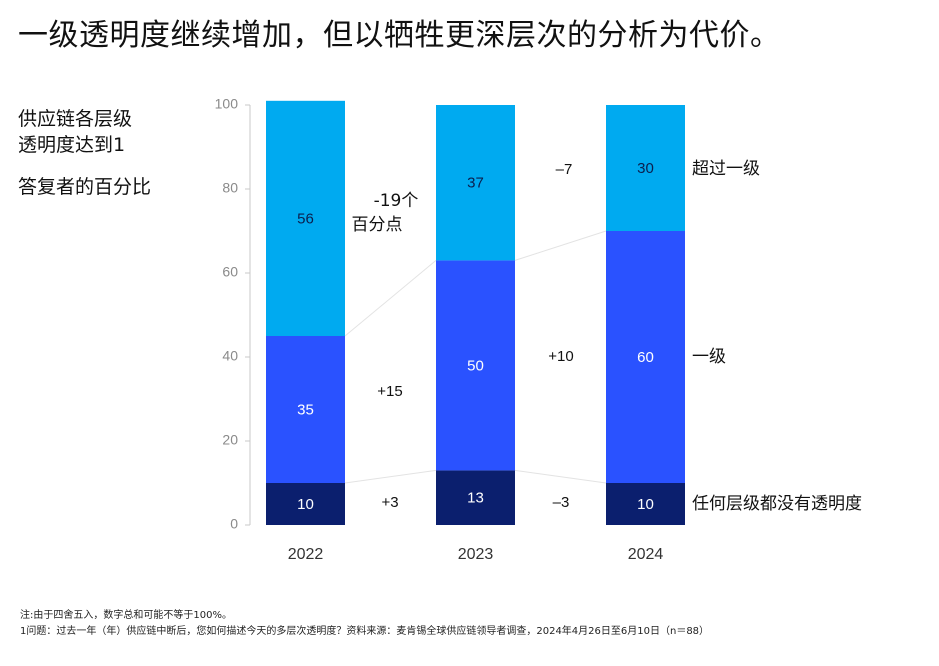 This screenshot has width=939, height=666. I want to click on y-tick-label-20: 20, so click(230, 440).